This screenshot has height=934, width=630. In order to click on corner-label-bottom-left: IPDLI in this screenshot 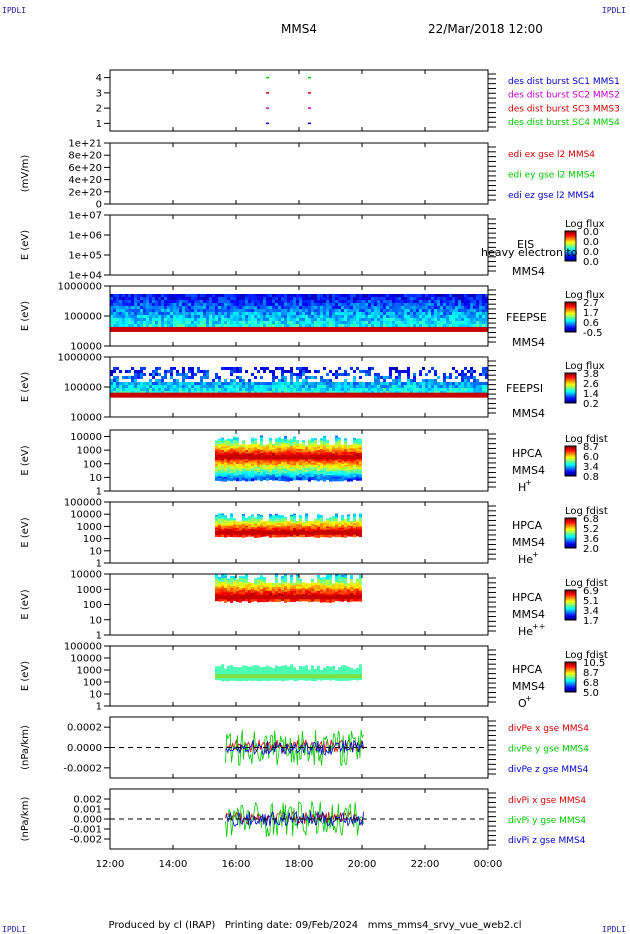, I will do `click(14, 929)`.